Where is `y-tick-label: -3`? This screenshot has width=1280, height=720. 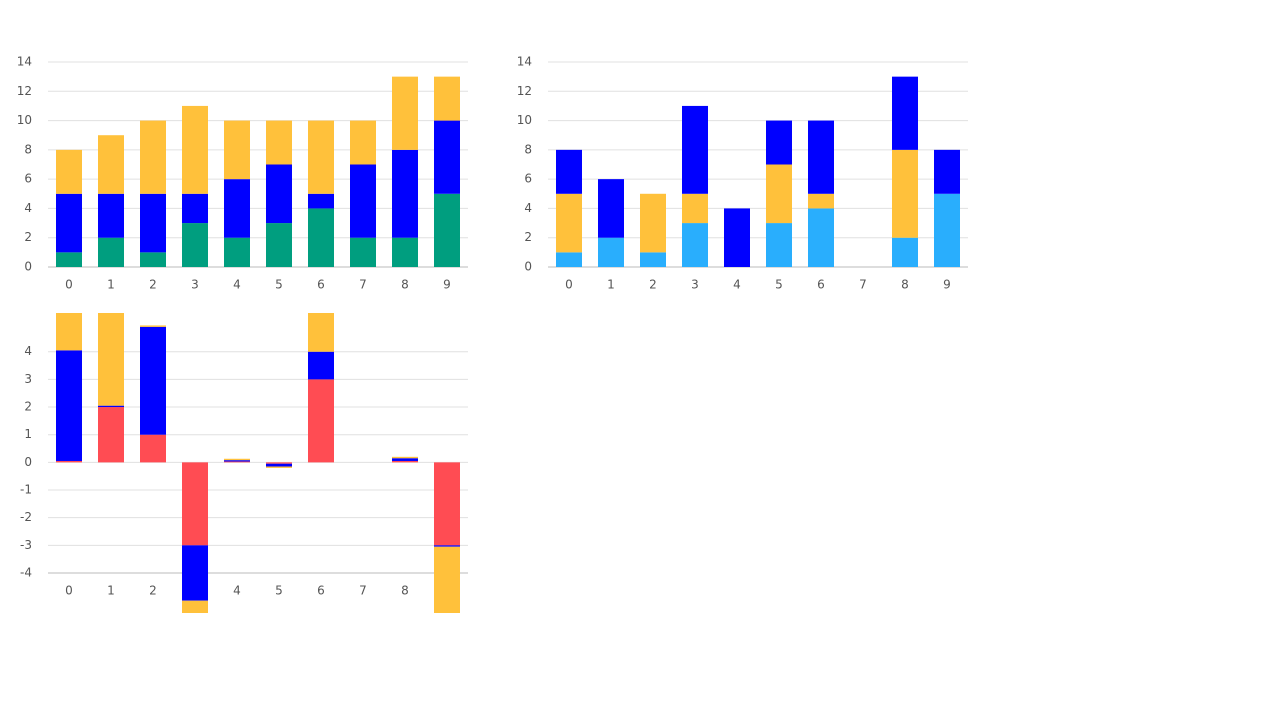
y-tick-label: -3 is located at coordinates (26, 545).